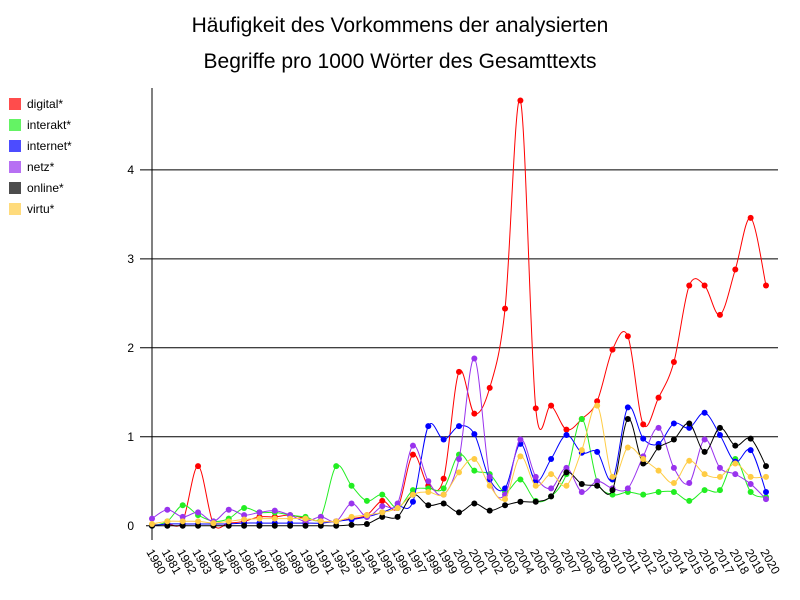  I want to click on y-tick-label: 2, so click(130, 348).